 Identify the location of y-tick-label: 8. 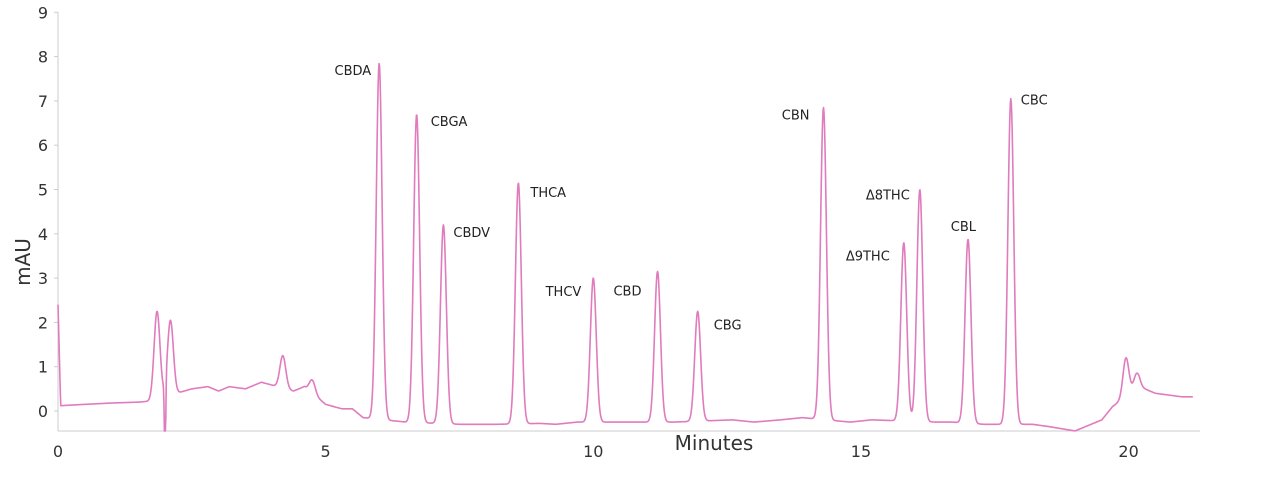
(43, 57).